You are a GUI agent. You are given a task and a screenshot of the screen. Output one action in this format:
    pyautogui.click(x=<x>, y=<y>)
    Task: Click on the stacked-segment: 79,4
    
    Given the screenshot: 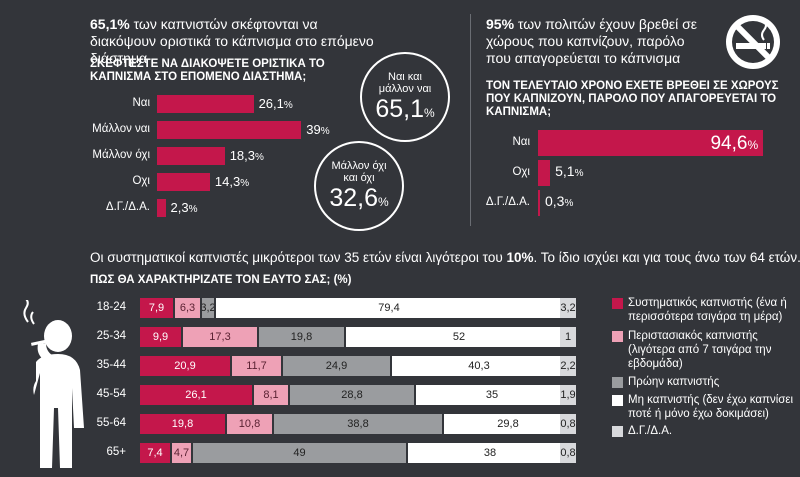 What is the action you would take?
    pyautogui.click(x=390, y=308)
    